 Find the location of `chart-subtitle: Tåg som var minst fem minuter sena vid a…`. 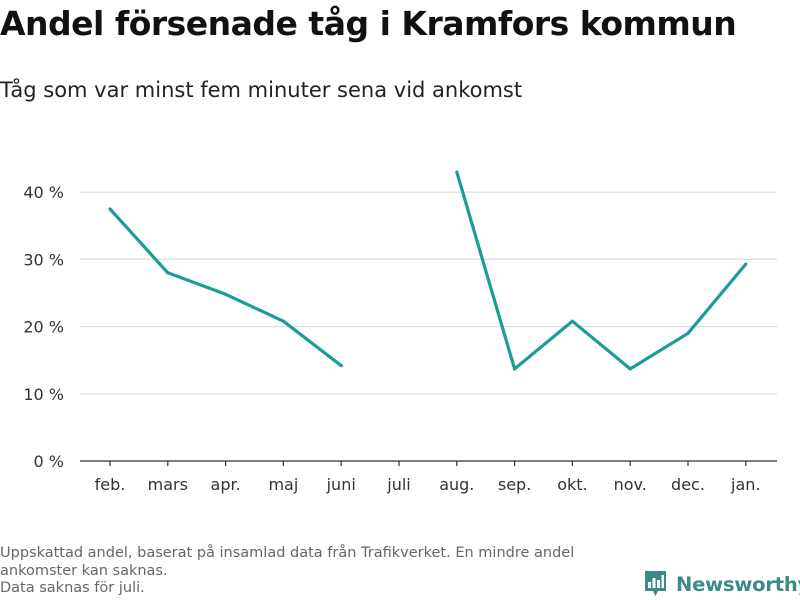

chart-subtitle: Tåg som var minst fem minuter sena vid a… is located at coordinates (261, 90).